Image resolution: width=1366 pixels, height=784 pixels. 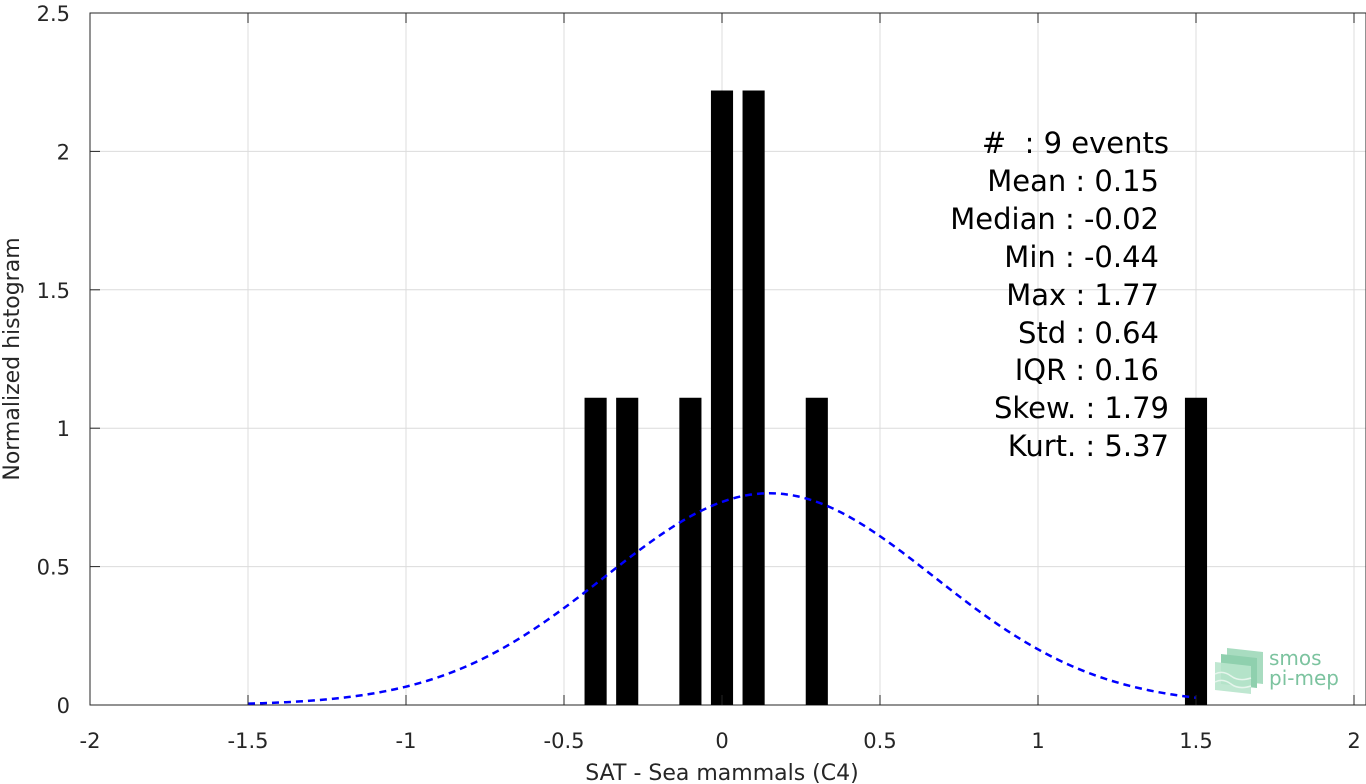 What do you see at coordinates (63, 152) in the screenshot?
I see `y-tick-label: 2` at bounding box center [63, 152].